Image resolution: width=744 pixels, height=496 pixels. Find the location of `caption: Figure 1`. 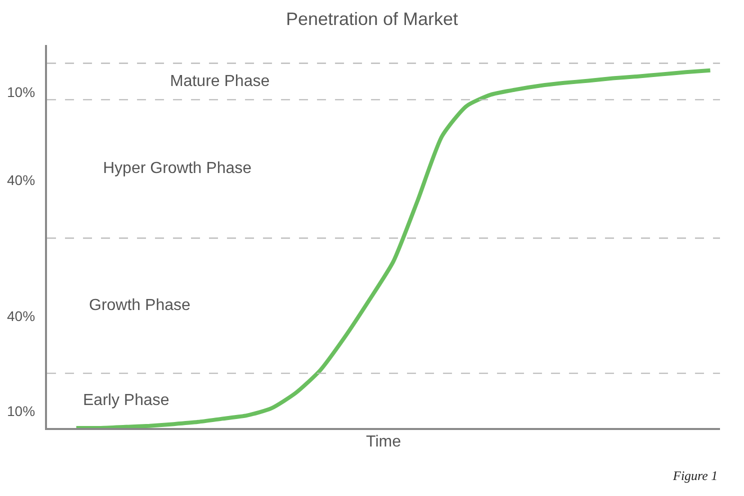

caption: Figure 1 is located at coordinates (695, 475).